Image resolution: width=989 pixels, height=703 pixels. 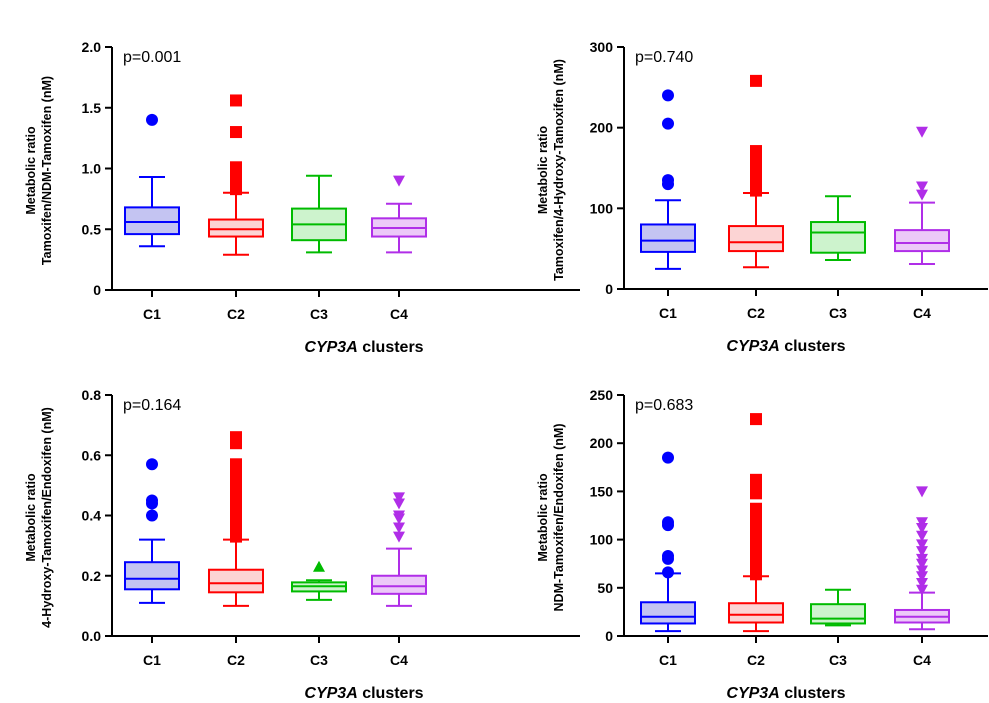 What do you see at coordinates (92, 229) in the screenshot?
I see `y-tick-label: 0.5` at bounding box center [92, 229].